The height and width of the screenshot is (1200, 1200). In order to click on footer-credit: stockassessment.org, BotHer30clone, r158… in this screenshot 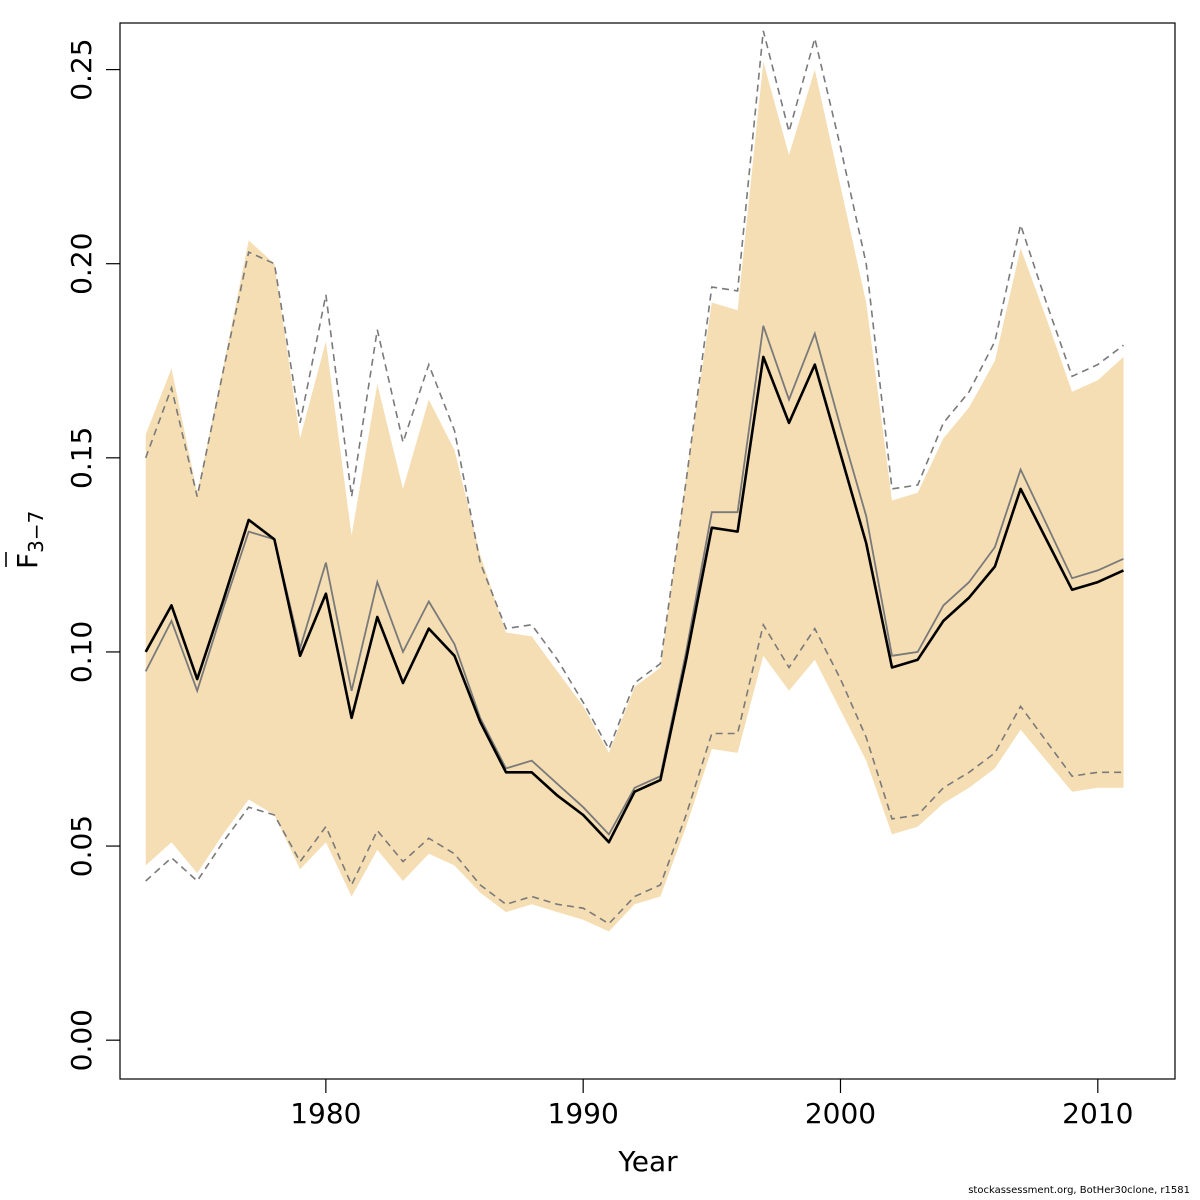, I will do `click(1079, 1190)`.